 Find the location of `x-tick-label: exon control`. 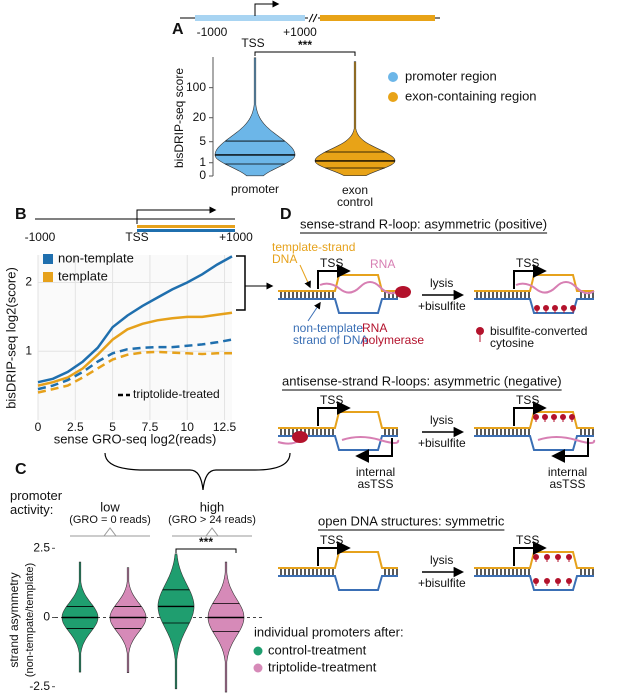

x-tick-label: exon control is located at coordinates (355, 196).